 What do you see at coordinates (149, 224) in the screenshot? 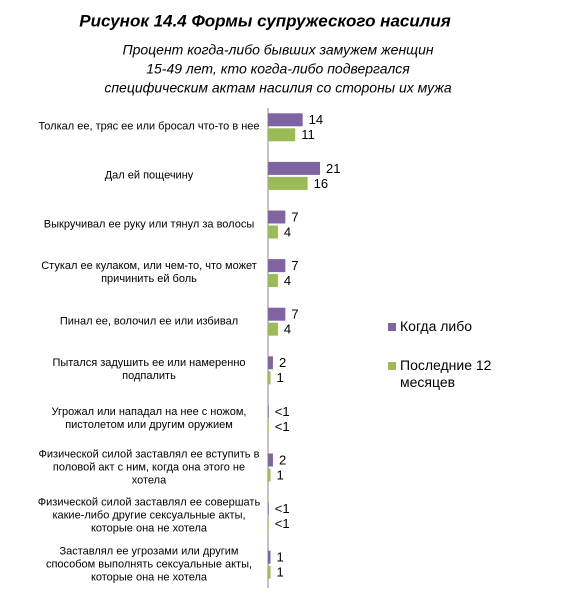
I see `category-label: Выкручивал ее руку или тянул за волосы` at bounding box center [149, 224].